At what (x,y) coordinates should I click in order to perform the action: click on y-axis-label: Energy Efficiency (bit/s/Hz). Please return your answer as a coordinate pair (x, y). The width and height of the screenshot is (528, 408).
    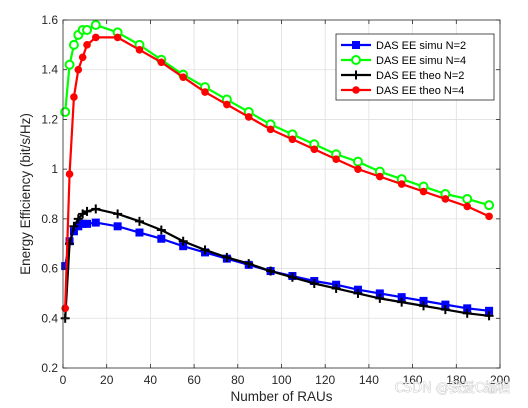
    Looking at the image, I should click on (25, 194).